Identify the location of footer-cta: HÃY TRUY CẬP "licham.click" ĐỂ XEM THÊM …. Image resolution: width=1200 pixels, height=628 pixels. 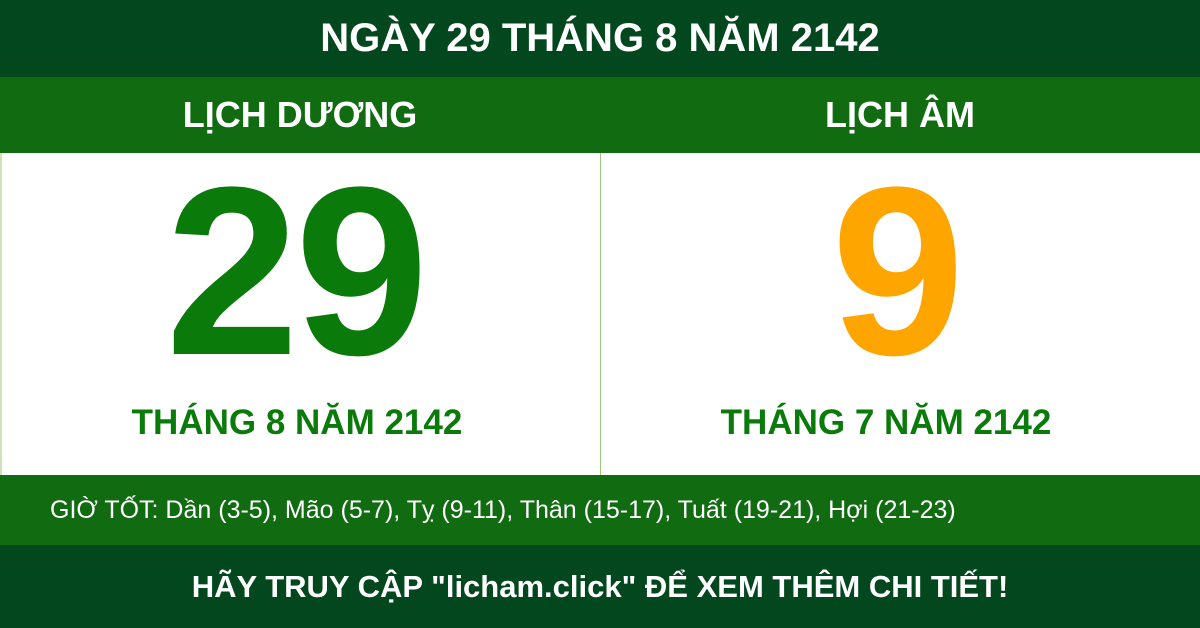
(600, 586).